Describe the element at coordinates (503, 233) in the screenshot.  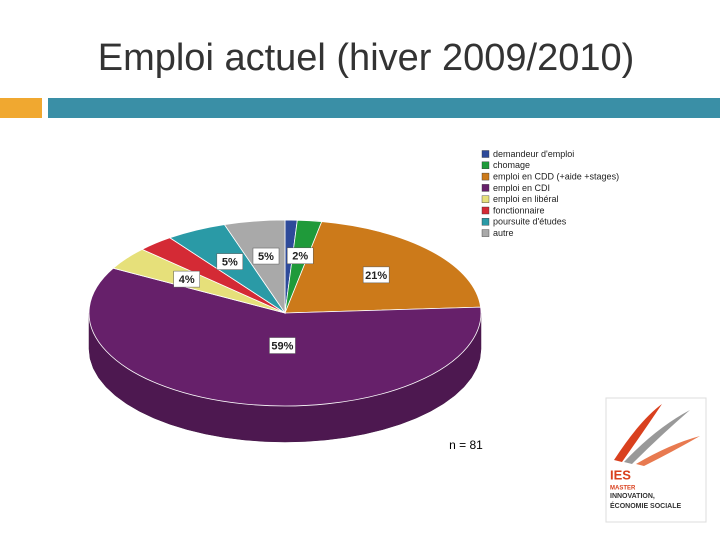
I see `legend-label: autre` at that location.